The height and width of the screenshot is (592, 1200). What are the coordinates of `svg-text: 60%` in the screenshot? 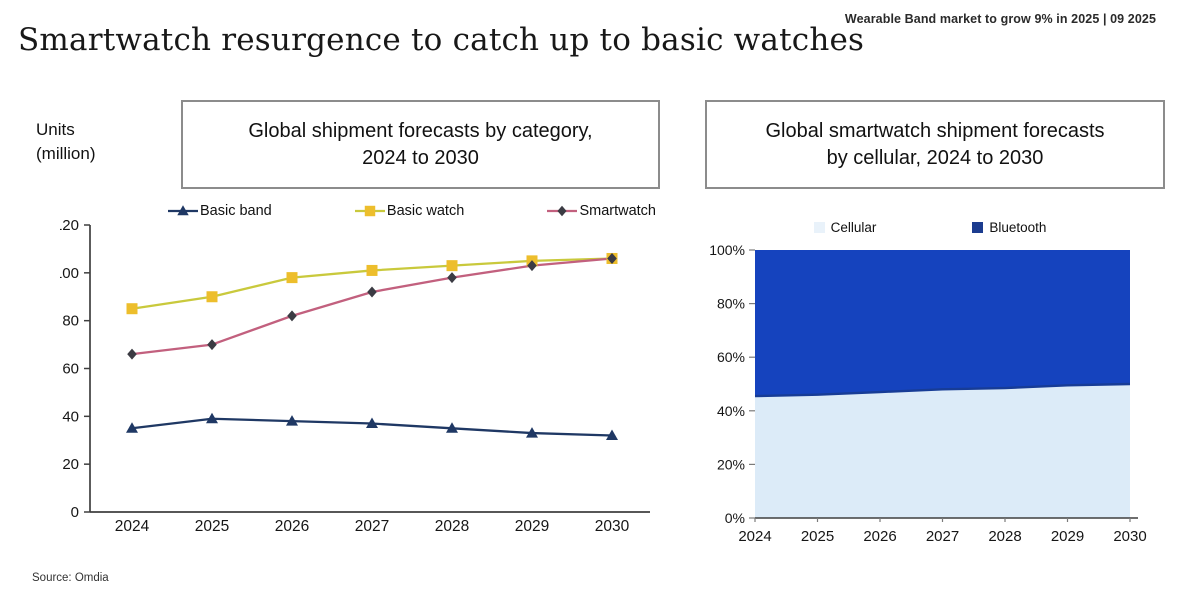 It's located at (731, 357).